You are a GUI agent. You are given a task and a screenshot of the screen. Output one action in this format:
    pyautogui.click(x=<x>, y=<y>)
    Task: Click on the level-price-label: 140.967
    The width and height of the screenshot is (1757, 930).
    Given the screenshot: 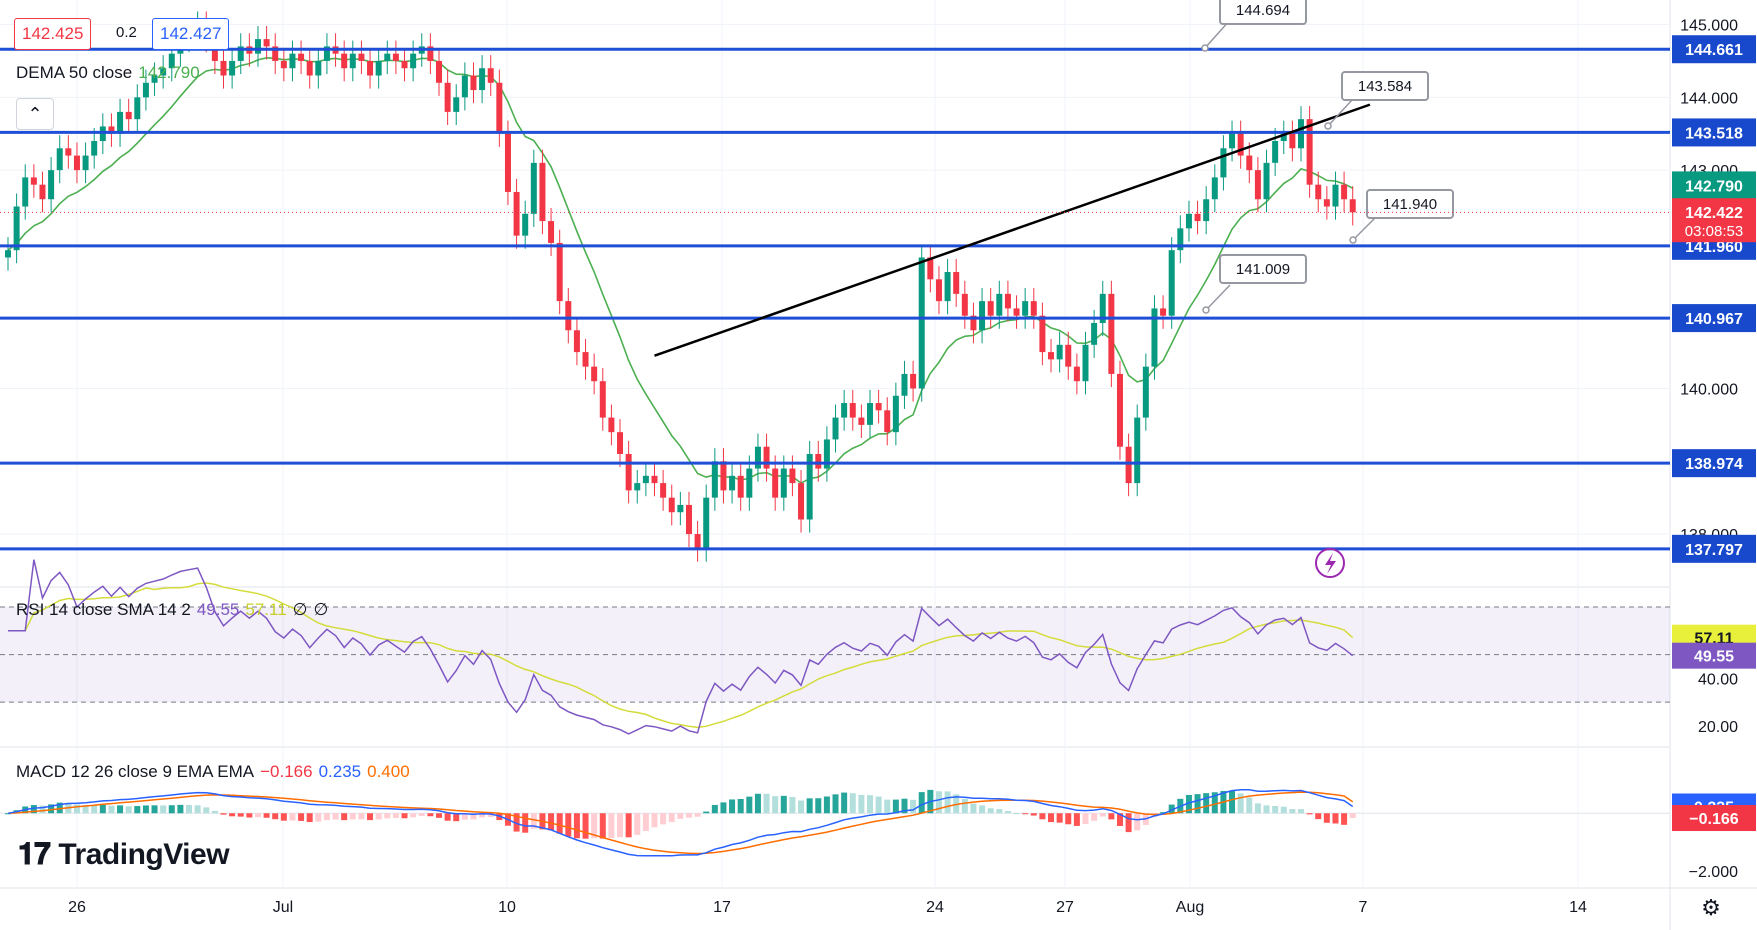 What is the action you would take?
    pyautogui.click(x=1714, y=319)
    